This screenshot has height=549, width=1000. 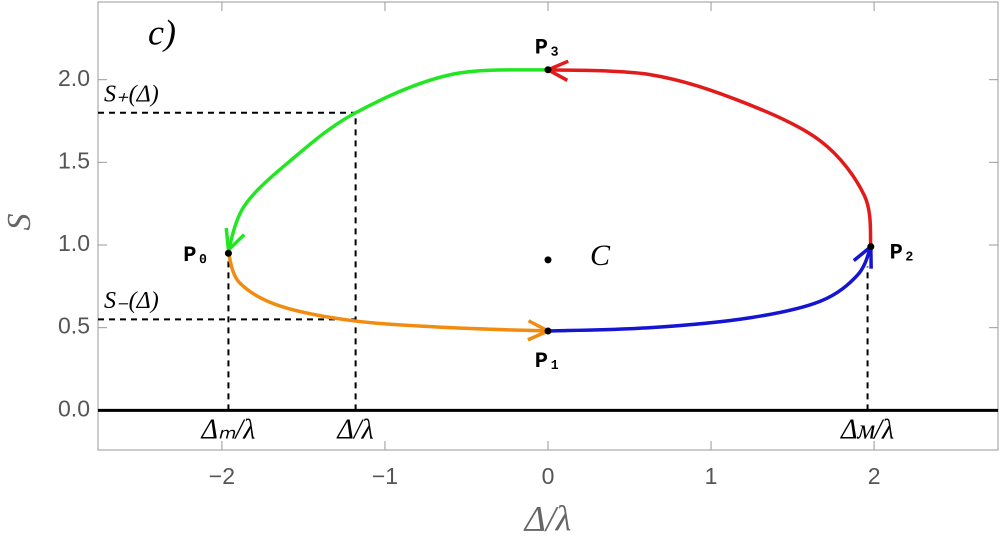 I want to click on y-tick-label: 1.0, so click(x=74, y=243).